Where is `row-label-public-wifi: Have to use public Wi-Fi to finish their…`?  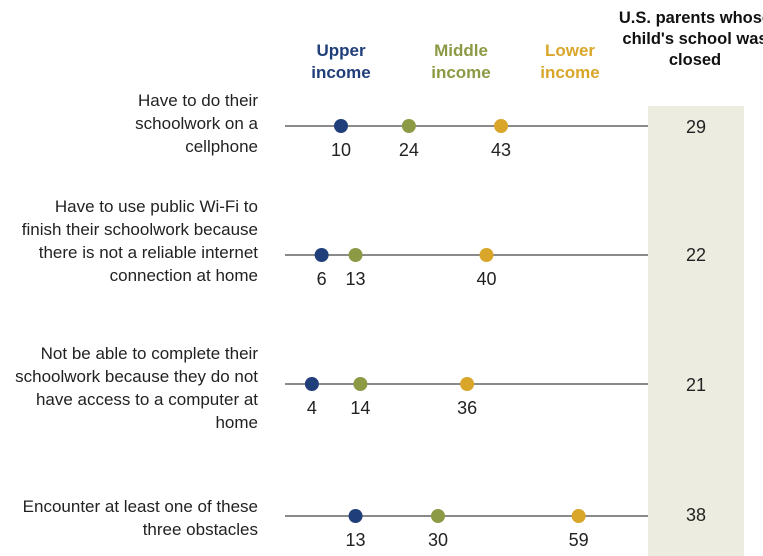
row-label-public-wifi: Have to use public Wi-Fi to finish their… is located at coordinates (139, 241).